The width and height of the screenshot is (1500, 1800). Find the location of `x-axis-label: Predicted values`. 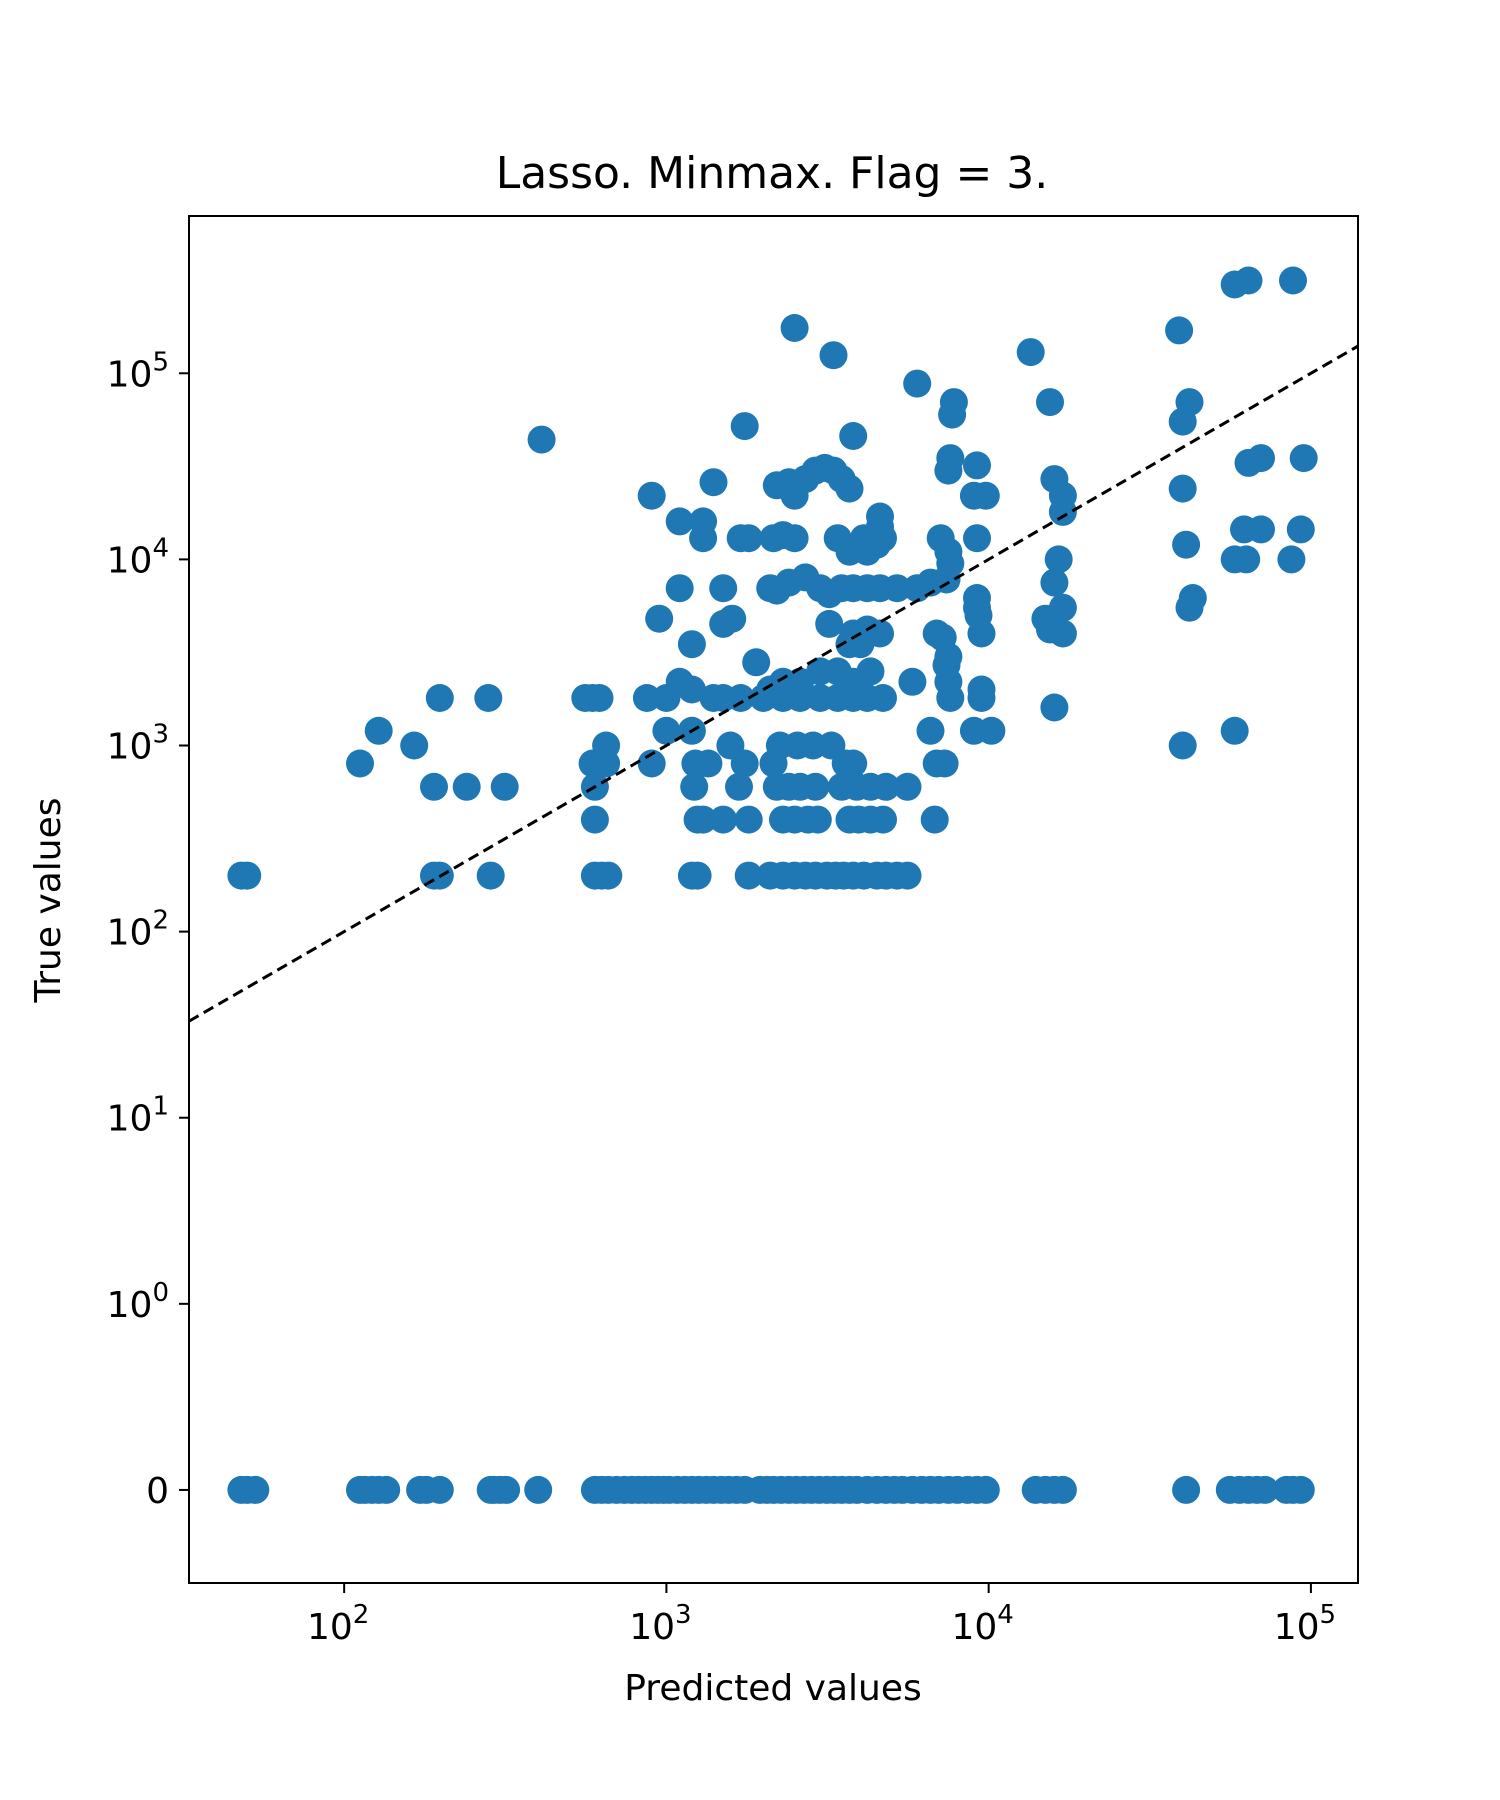

x-axis-label: Predicted values is located at coordinates (773, 1688).